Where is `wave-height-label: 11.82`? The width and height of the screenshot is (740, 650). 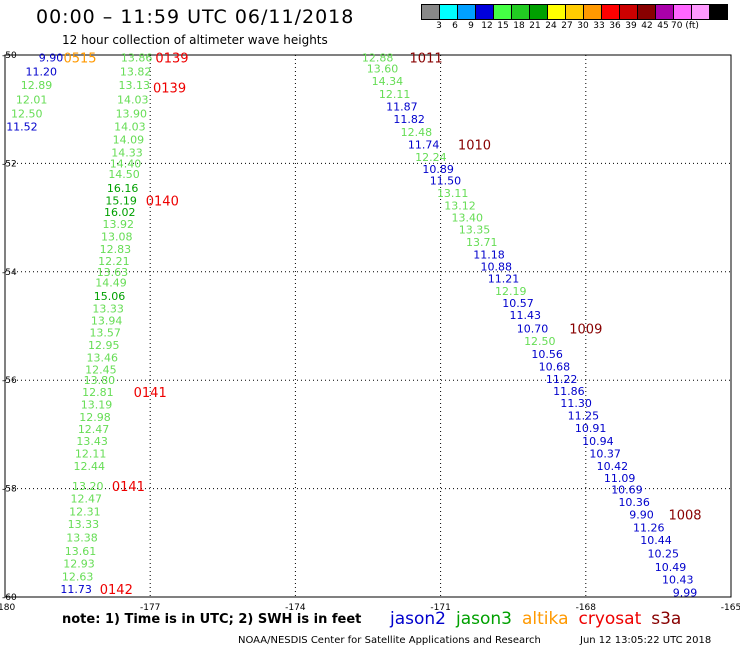 wave-height-label: 11.82 is located at coordinates (409, 119).